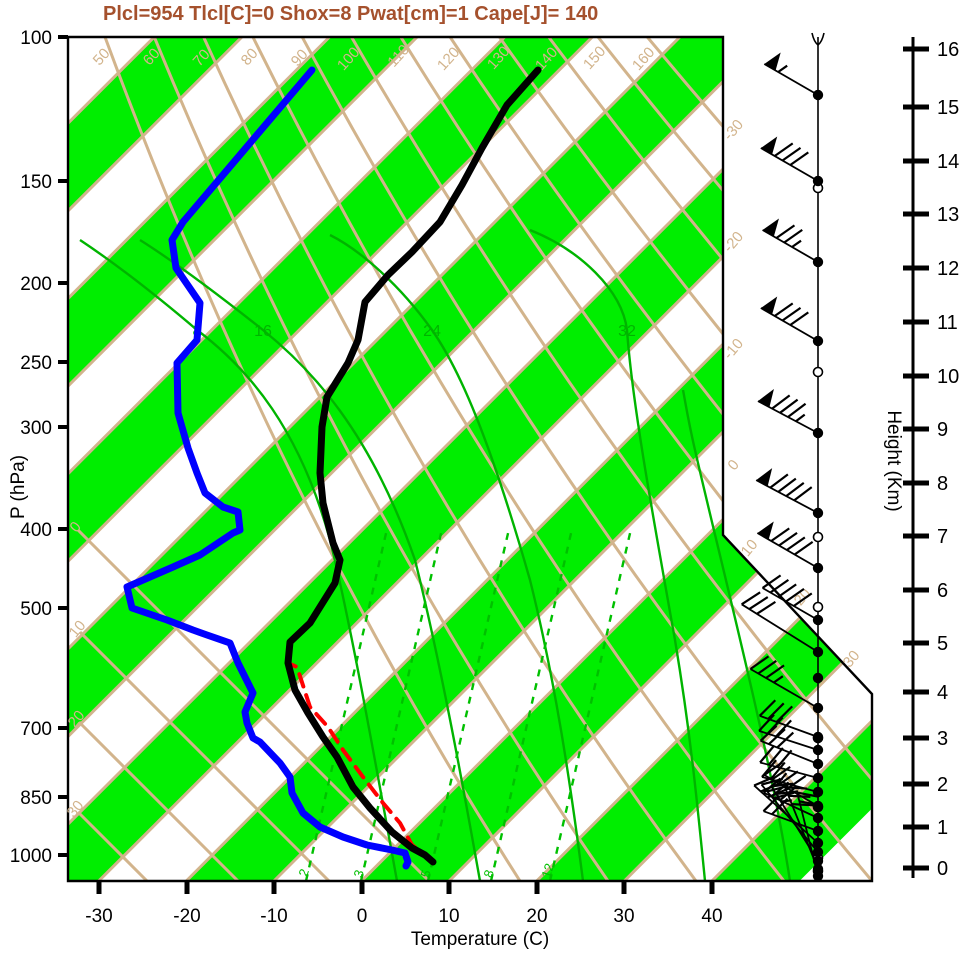 The height and width of the screenshot is (957, 961). What do you see at coordinates (893, 461) in the screenshot?
I see `height-axis-title: Height (Km)` at bounding box center [893, 461].